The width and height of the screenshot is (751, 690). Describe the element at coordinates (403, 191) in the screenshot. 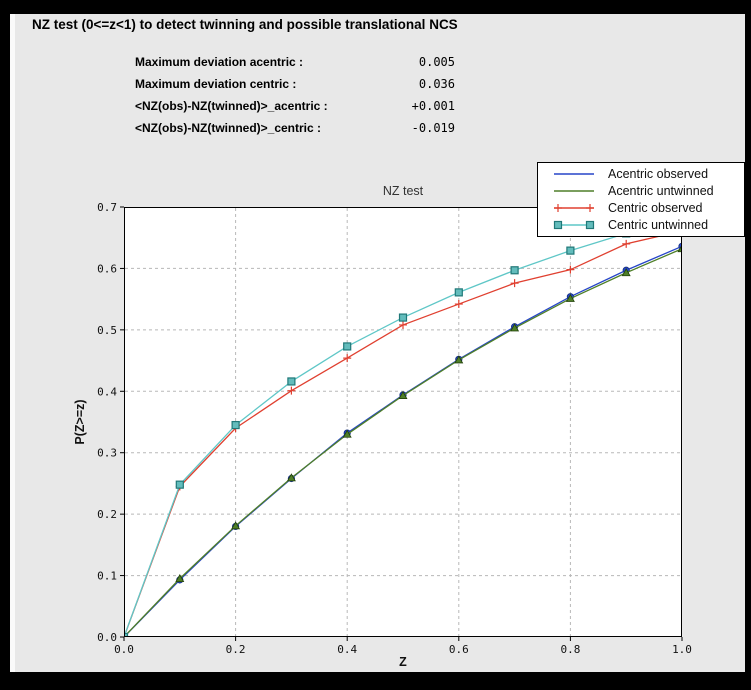

I see `plot-title: NZ test` at that location.